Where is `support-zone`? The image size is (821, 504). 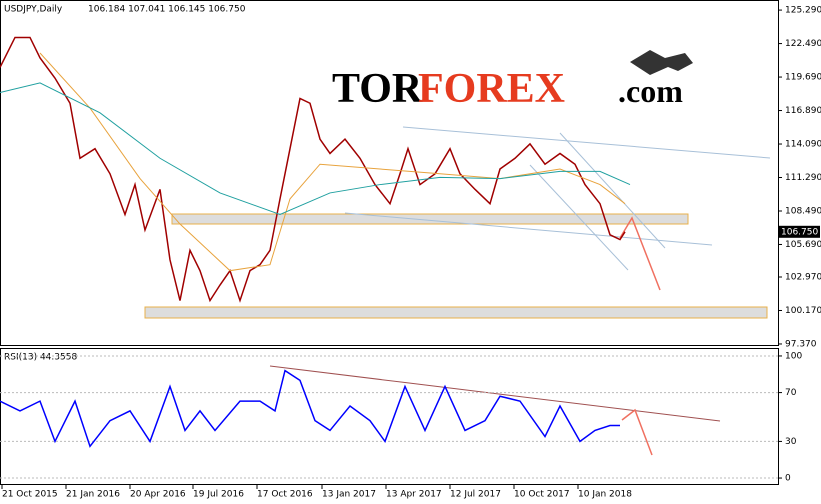 support-zone is located at coordinates (456, 312).